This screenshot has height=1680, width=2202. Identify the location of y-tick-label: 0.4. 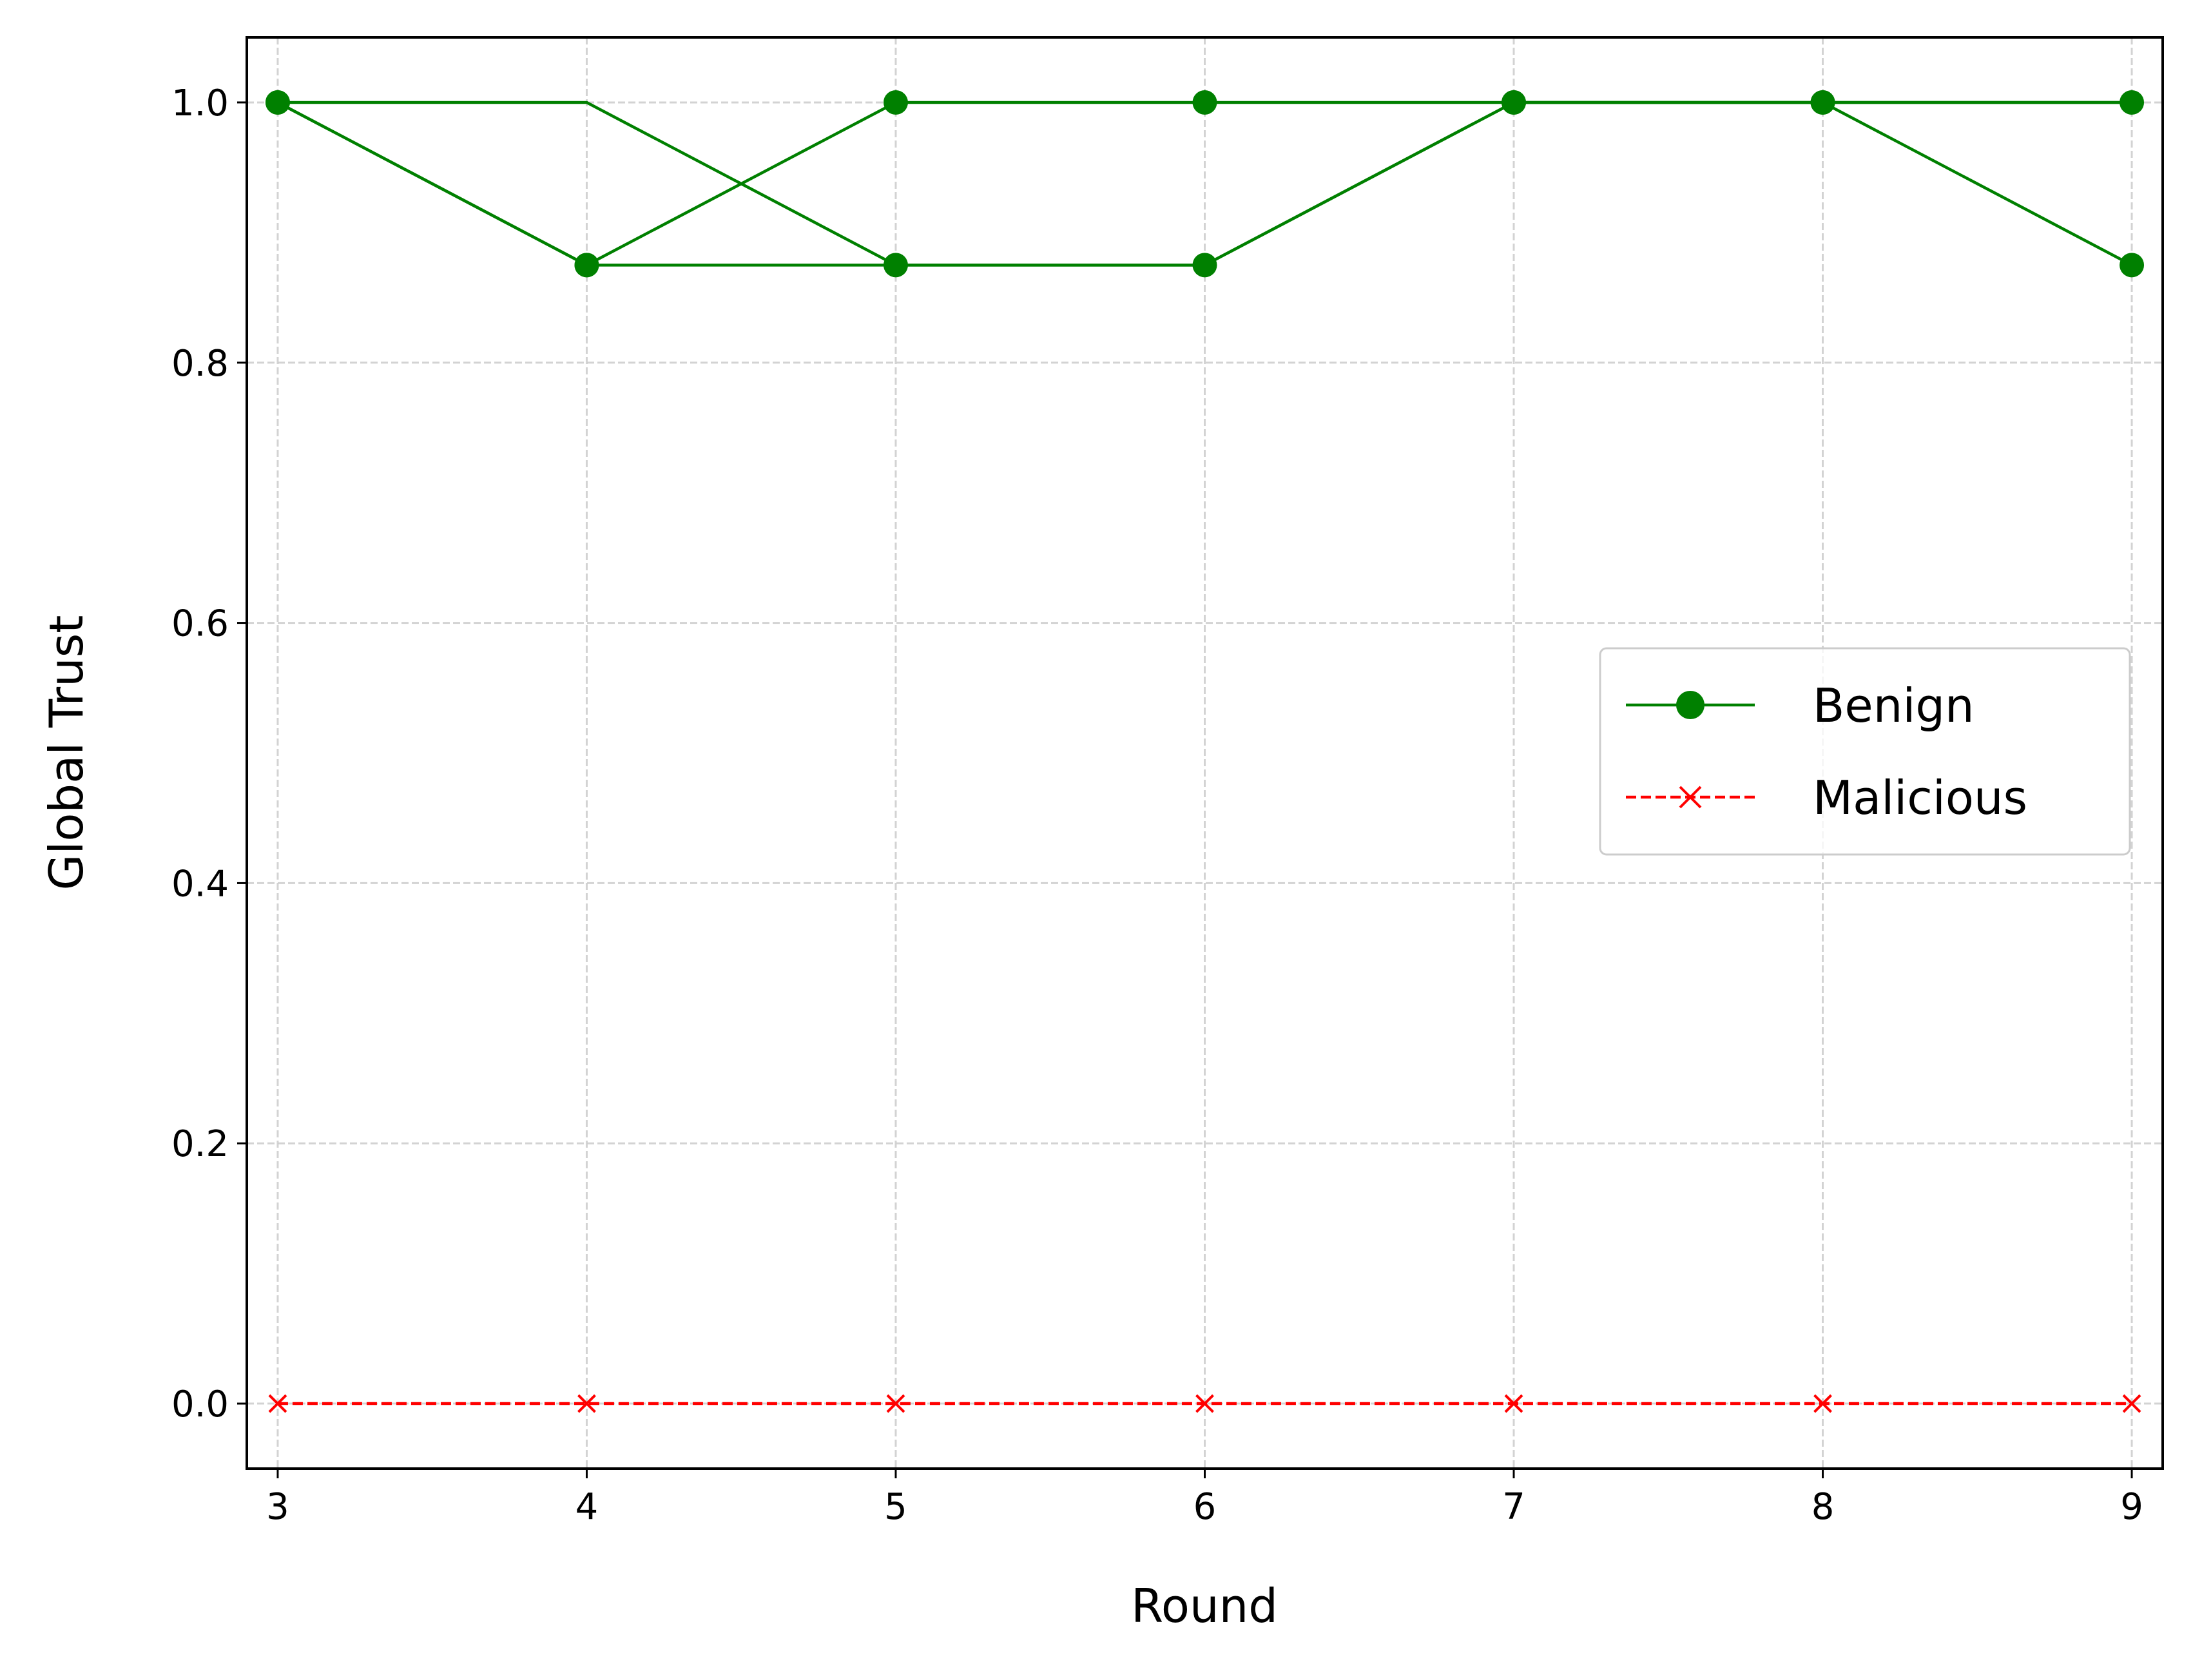
(200, 884).